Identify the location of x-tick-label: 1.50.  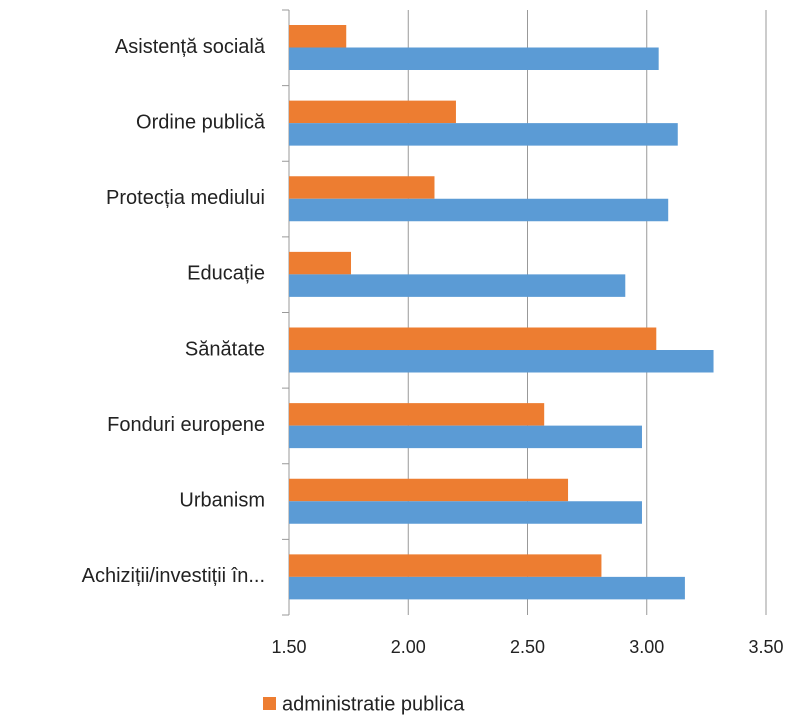
(288, 647).